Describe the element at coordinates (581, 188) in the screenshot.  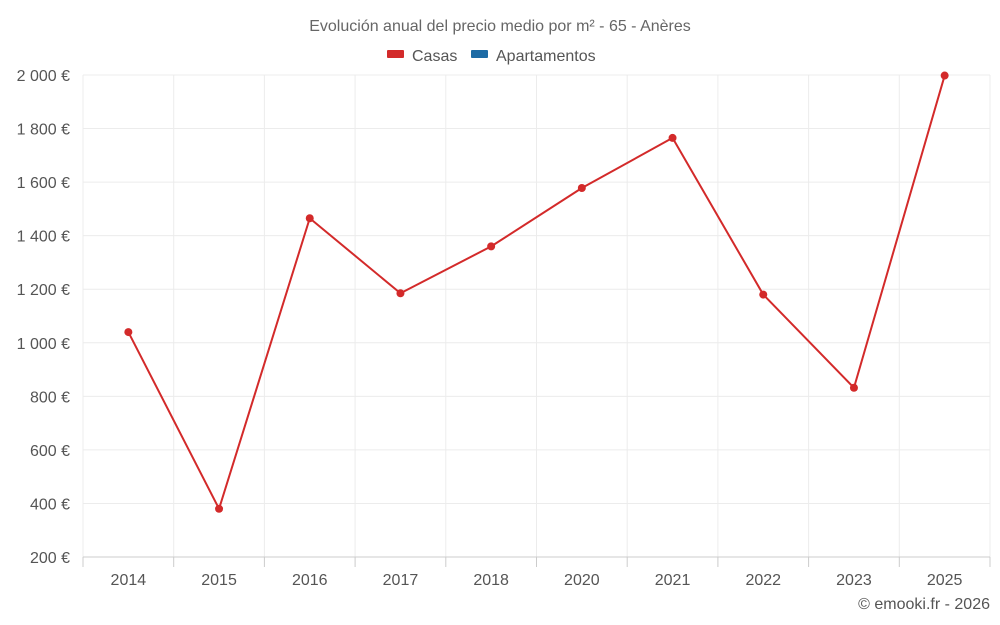
I see `data-point-2020` at that location.